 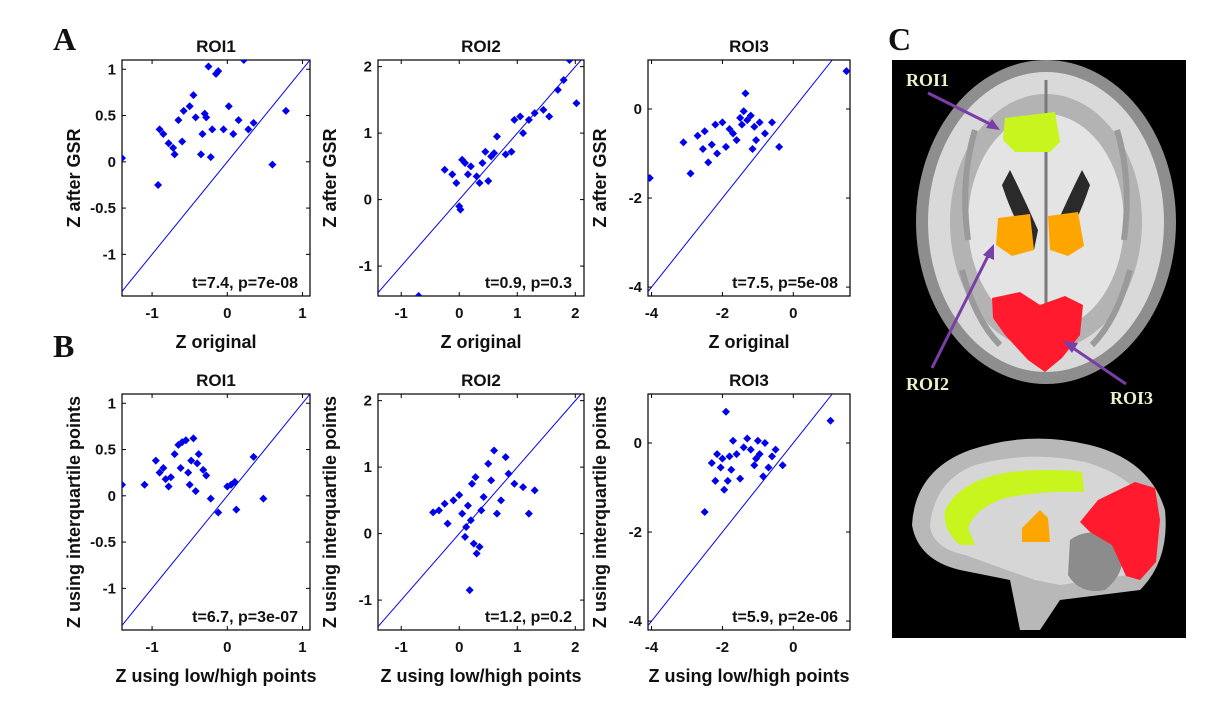 What do you see at coordinates (636, 287) in the screenshot?
I see `y-tick-label: -4` at bounding box center [636, 287].